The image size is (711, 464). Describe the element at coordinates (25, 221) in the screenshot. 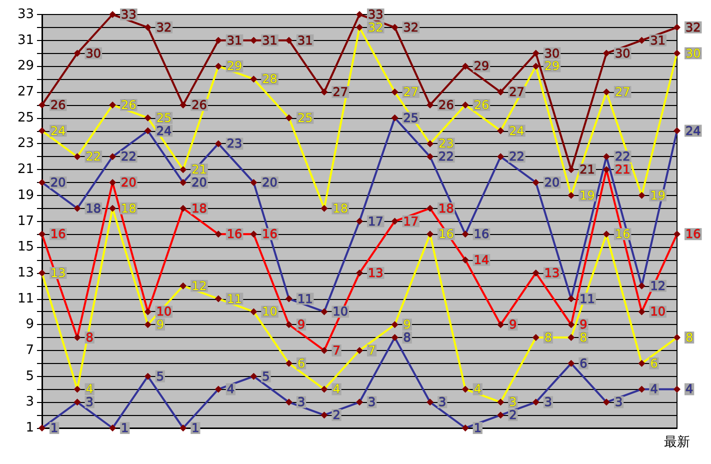

I see `y-tick-label: 17` at that location.